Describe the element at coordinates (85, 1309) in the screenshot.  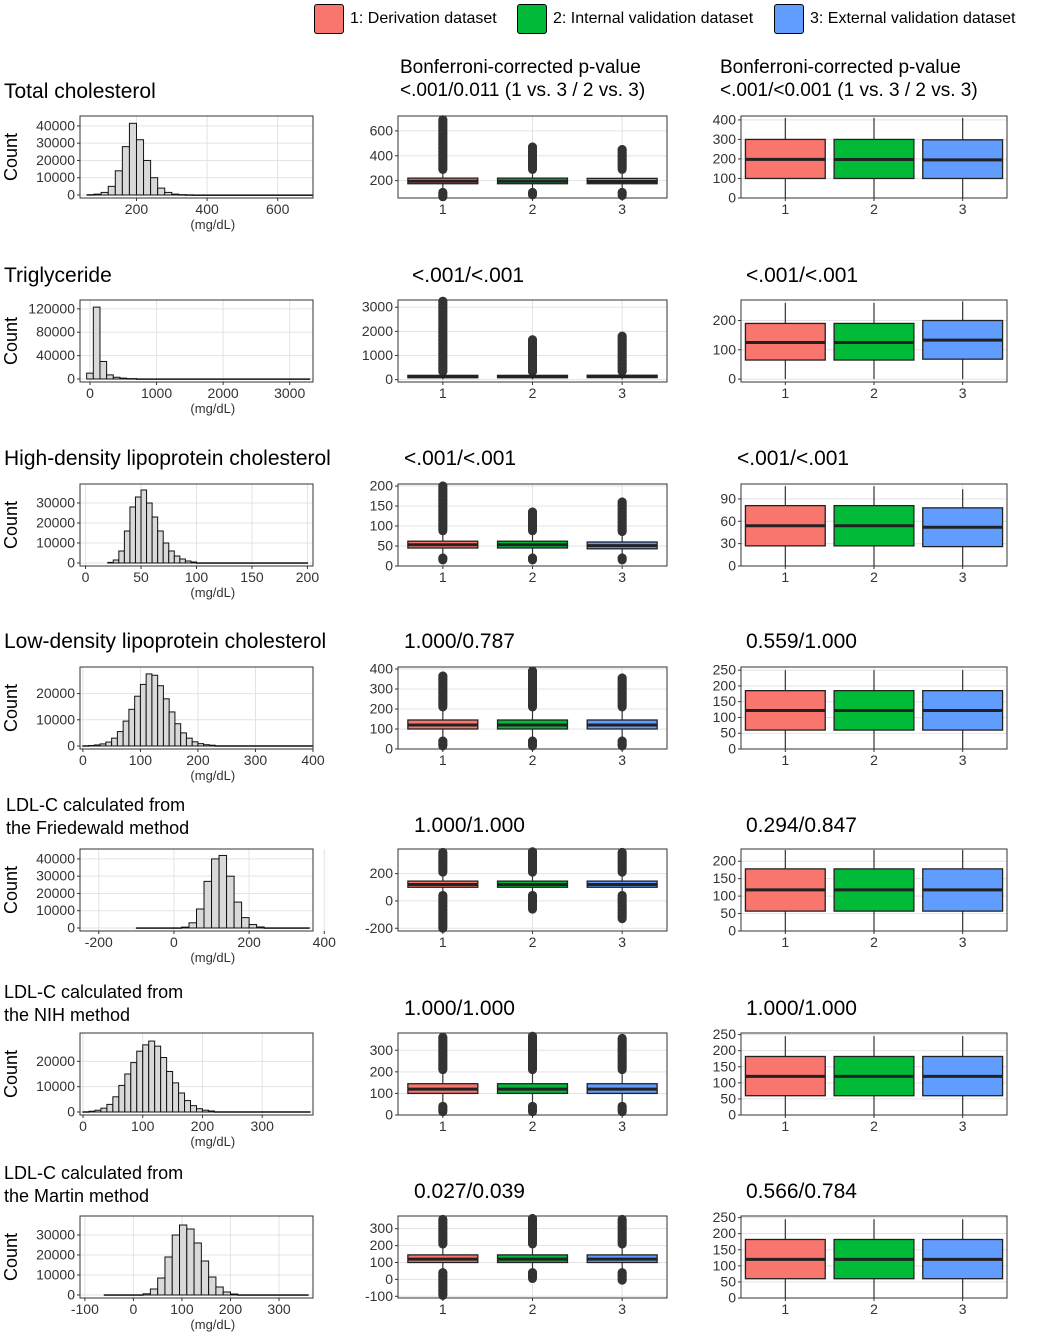
I see `x-tick-label: -100` at that location.